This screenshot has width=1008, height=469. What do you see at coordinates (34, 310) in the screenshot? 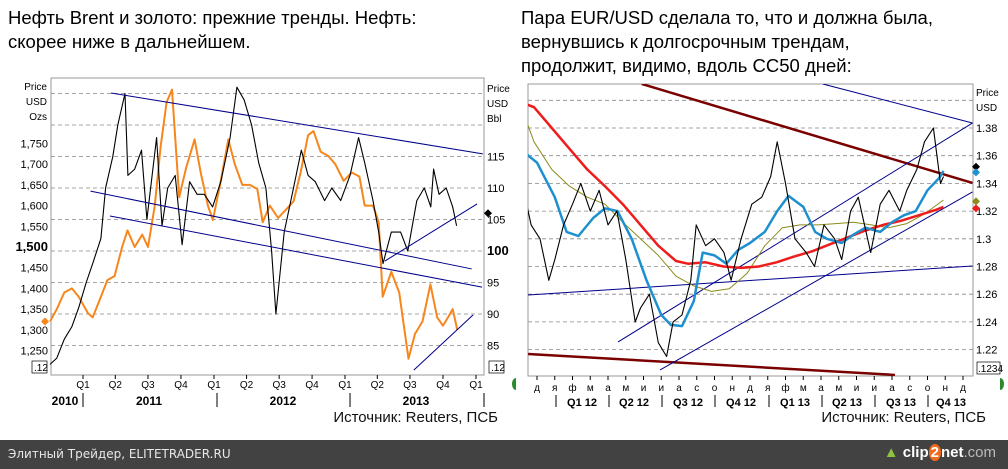
I see `gold-axis-tick: 1,350` at bounding box center [34, 310].